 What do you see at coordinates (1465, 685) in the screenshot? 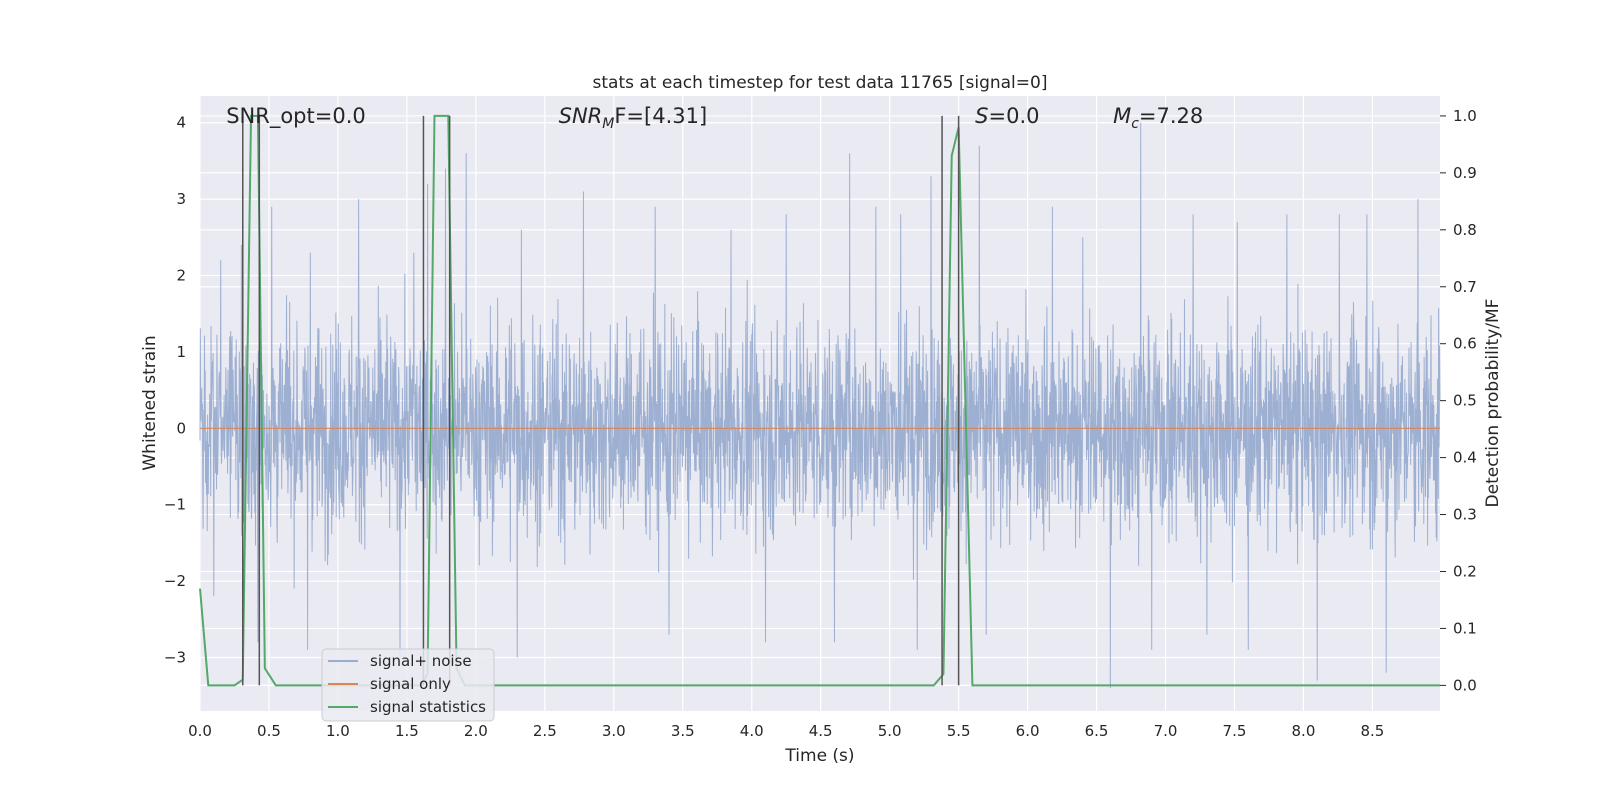
I see `right-y-tick-label: 0.0` at bounding box center [1465, 685].